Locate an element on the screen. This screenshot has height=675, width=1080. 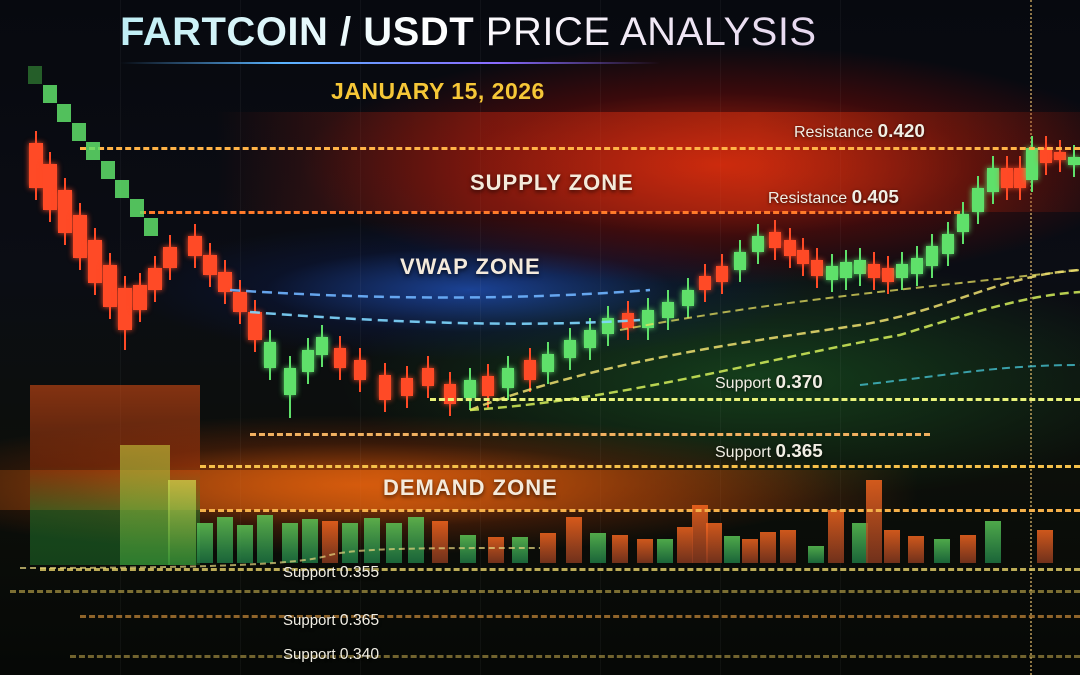
level-value: 0.365 is located at coordinates (359, 620).